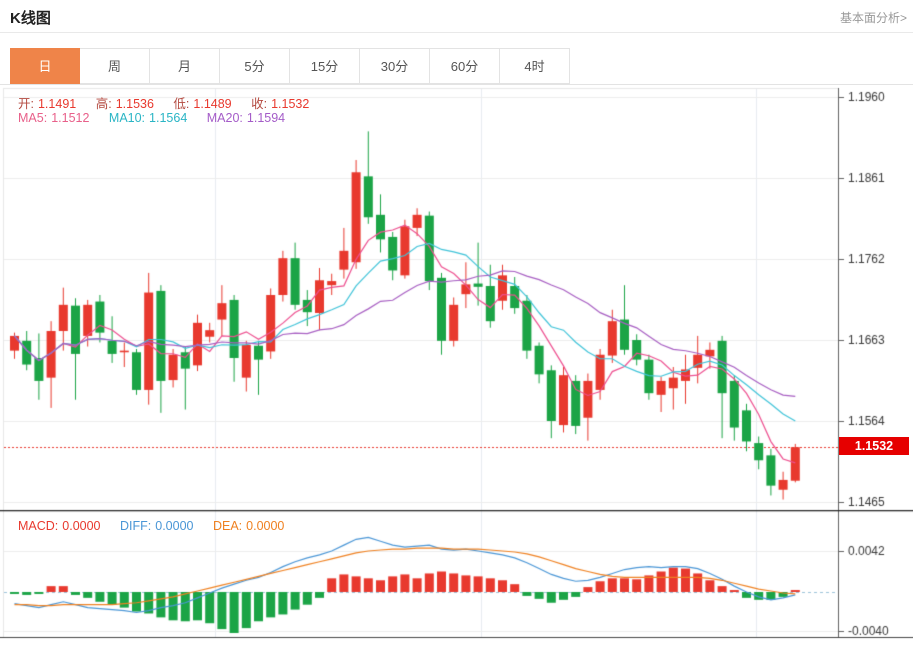  I want to click on ma5-value: 1.1512, so click(70, 118).